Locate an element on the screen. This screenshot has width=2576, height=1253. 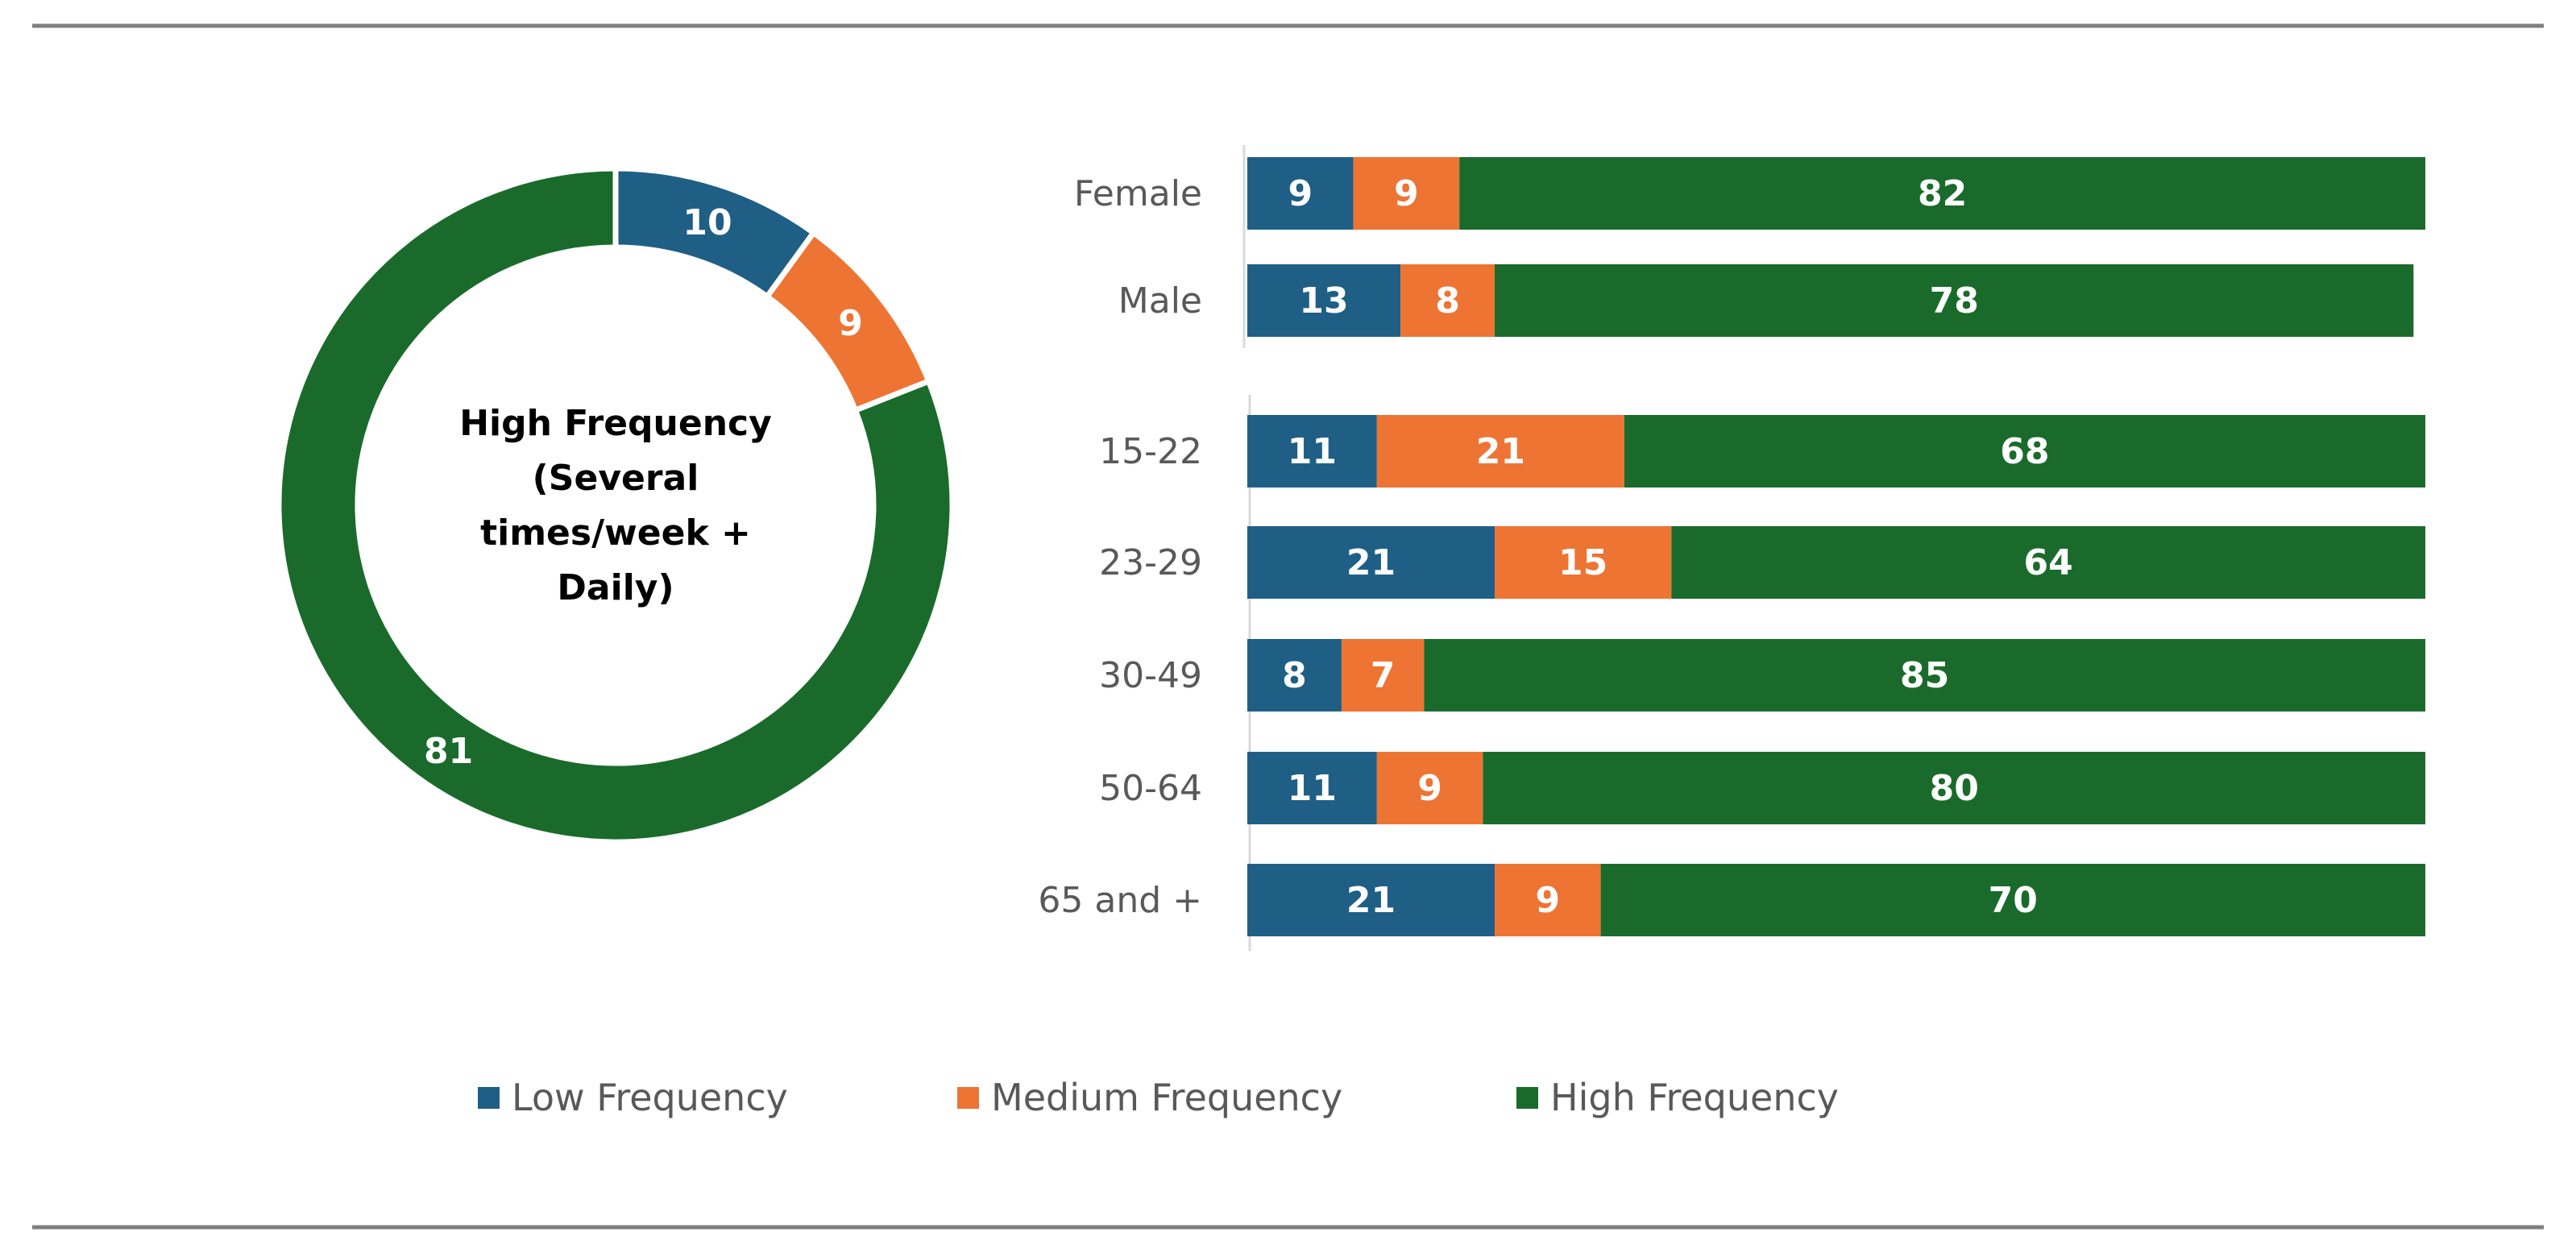
donut-value-label-medium-frequency: 9 is located at coordinates (850, 323).